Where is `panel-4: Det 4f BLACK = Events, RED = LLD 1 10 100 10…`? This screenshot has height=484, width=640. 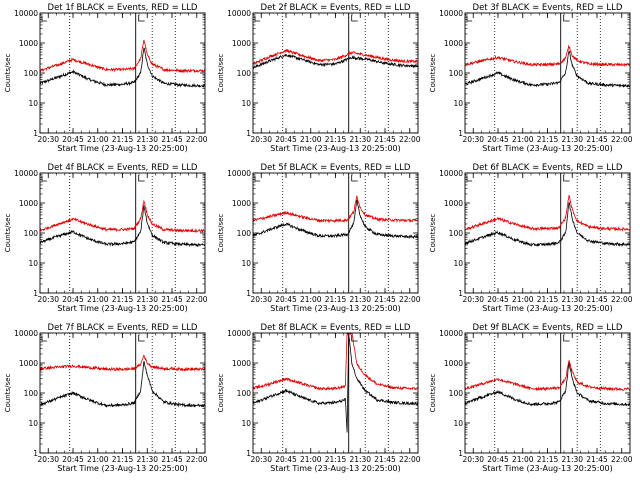
panel-4: Det 4f BLACK = Events, RED = LLD 1 10 100 10… is located at coordinates (106, 238).